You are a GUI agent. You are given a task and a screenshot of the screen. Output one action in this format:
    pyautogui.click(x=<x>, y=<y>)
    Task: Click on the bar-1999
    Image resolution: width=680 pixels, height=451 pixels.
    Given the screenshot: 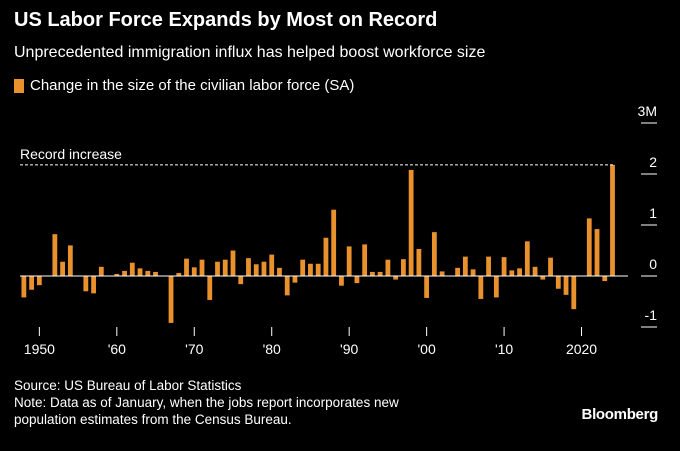 What is the action you would take?
    pyautogui.click(x=419, y=262)
    